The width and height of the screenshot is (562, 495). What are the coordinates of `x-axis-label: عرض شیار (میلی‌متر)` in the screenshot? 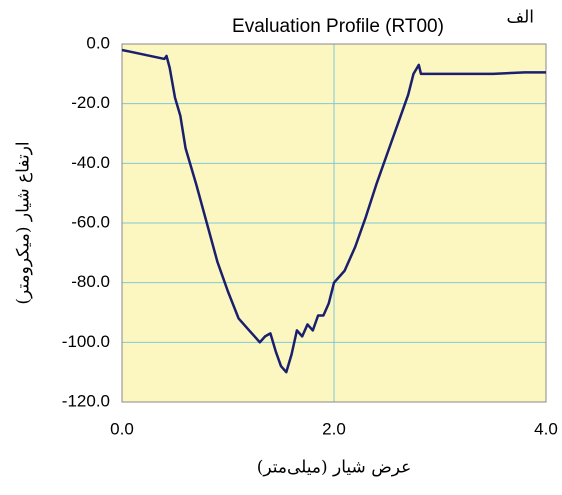 It's located at (334, 468).